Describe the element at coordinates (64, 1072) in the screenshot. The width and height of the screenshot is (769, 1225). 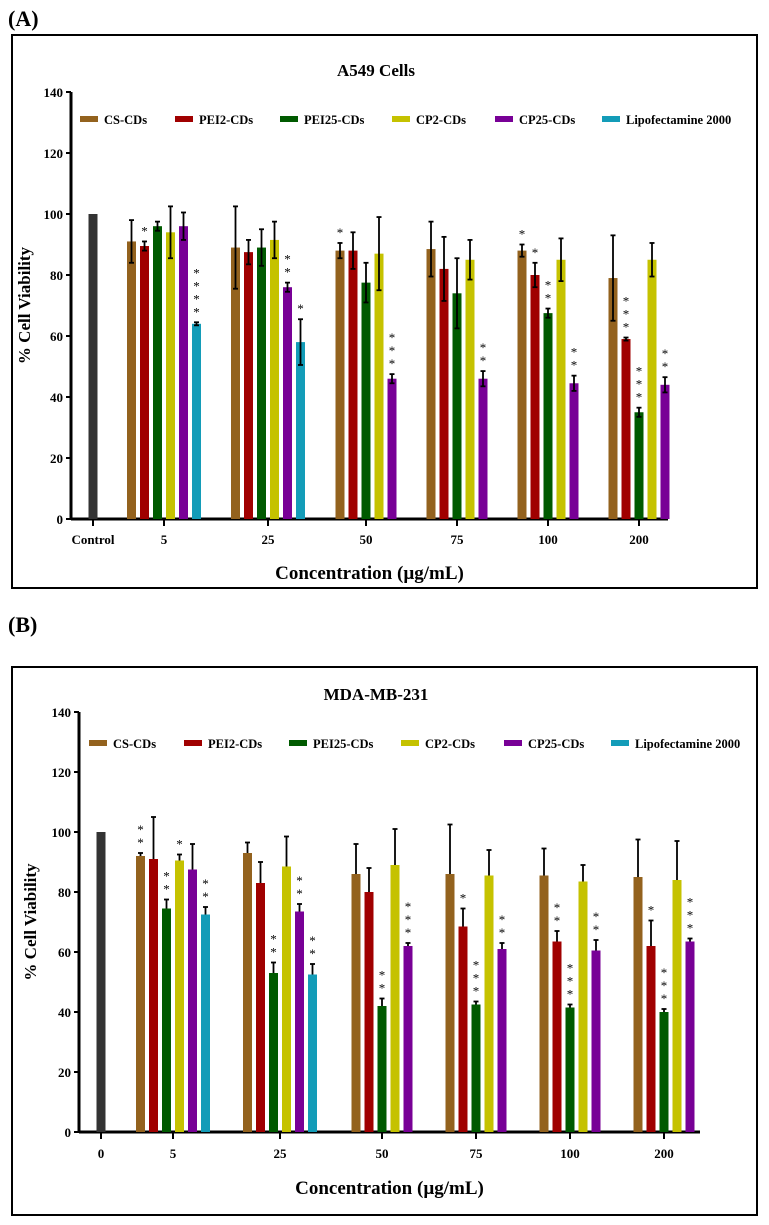
I see `y-tick-label: 20` at that location.